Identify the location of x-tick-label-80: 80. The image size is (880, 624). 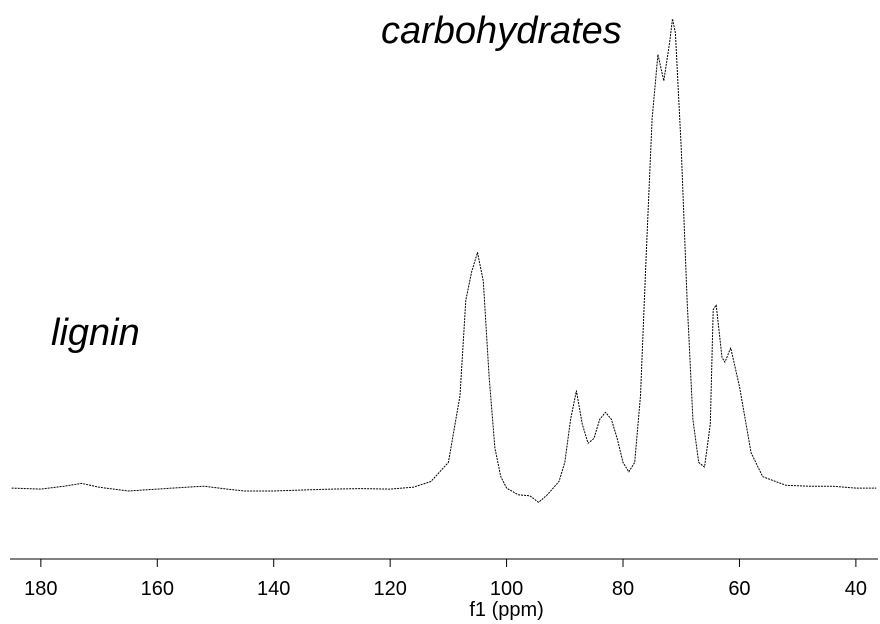
(623, 589).